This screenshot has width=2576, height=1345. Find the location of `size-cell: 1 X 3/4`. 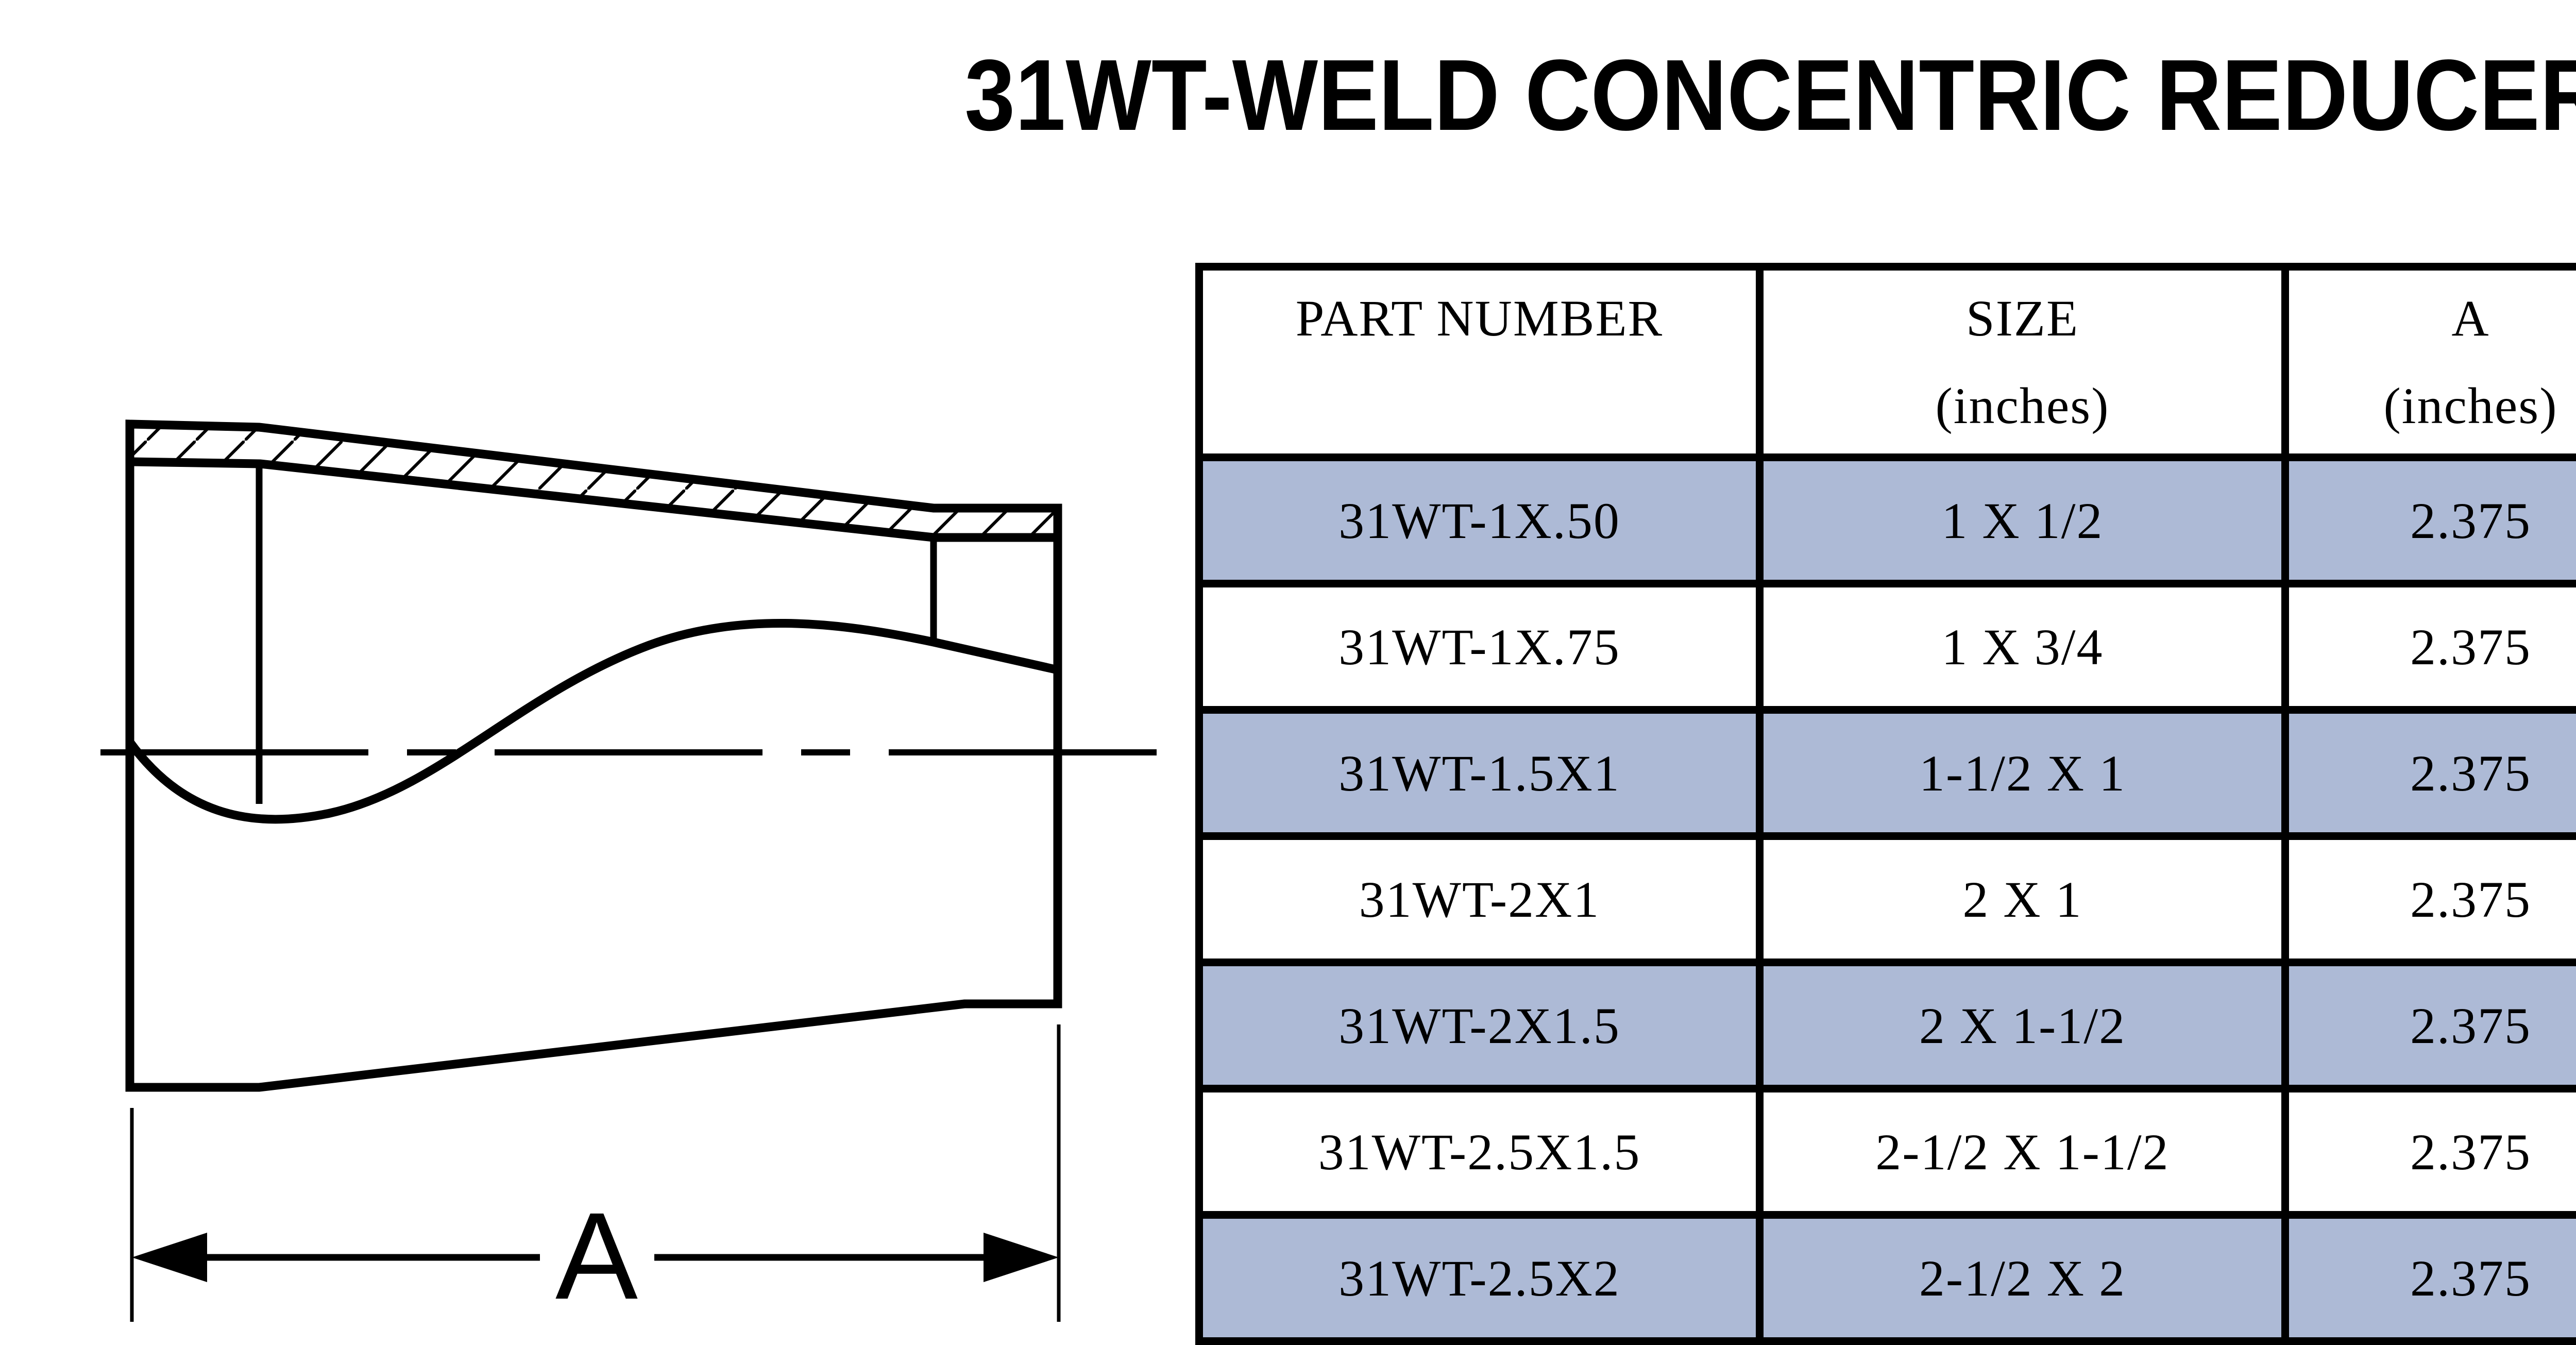

size-cell: 1 X 3/4 is located at coordinates (2022, 647).